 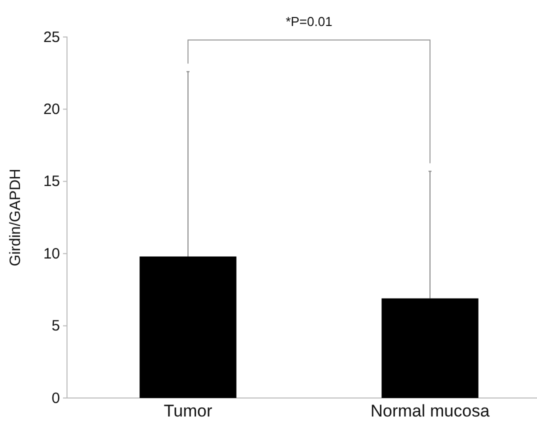 What do you see at coordinates (51, 181) in the screenshot?
I see `y-tick-label: 15` at bounding box center [51, 181].